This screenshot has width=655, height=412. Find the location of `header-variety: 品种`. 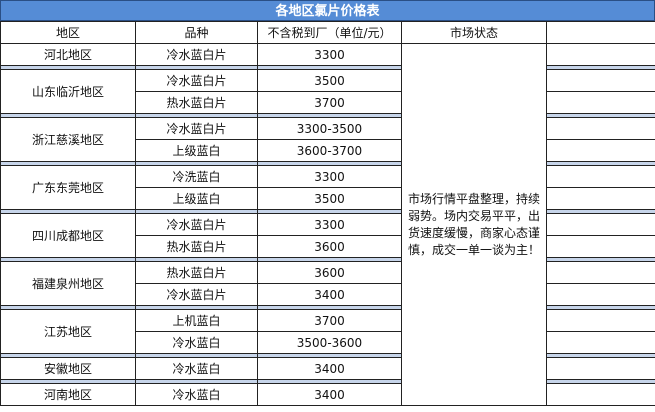

header-variety: 品种 is located at coordinates (196, 32).